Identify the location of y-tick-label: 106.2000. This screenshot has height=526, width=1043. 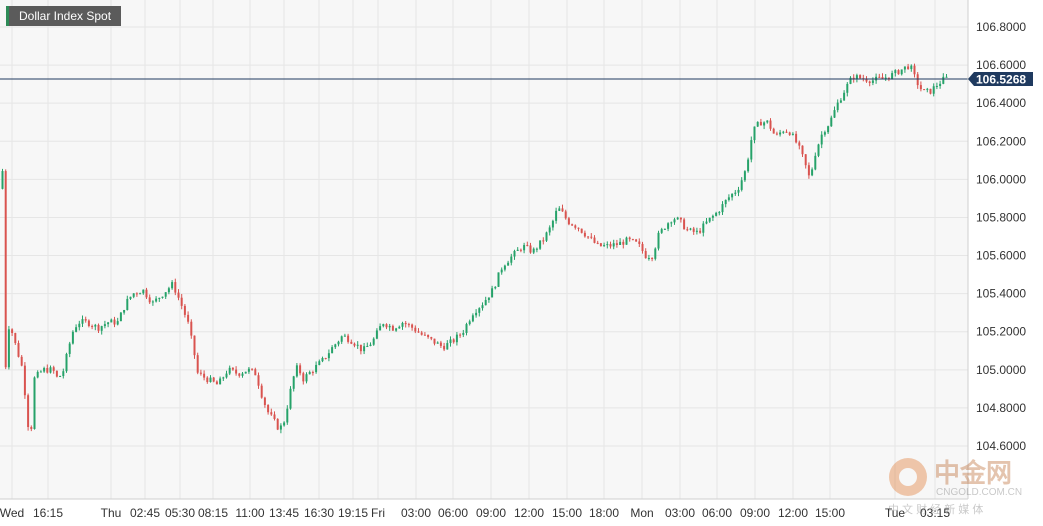
(1001, 141).